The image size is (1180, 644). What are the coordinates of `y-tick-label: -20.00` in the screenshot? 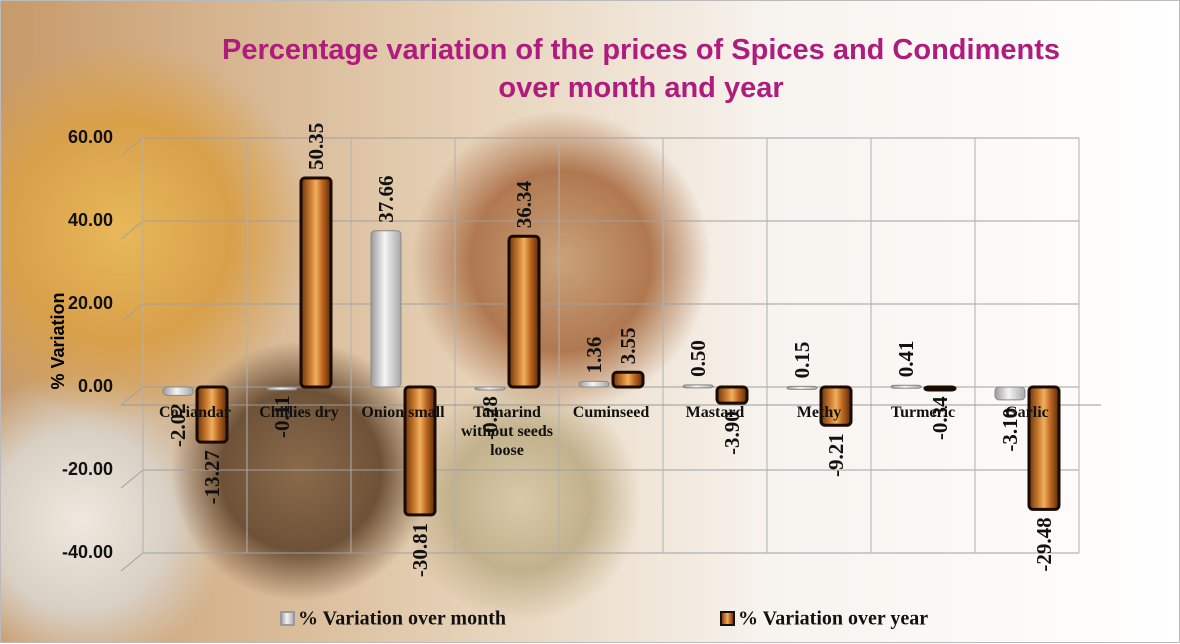 It's located at (87, 469).